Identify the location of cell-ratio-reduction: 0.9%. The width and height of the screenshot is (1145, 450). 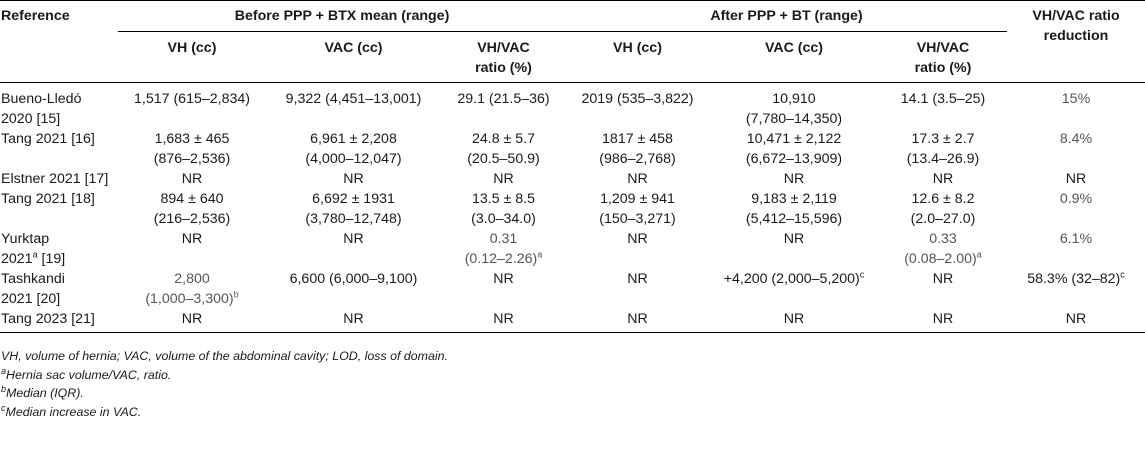
(1076, 199).